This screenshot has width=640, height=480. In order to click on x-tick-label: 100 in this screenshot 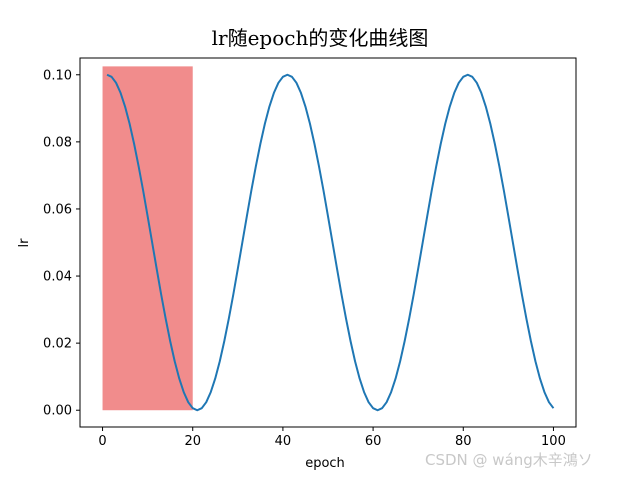, I will do `click(553, 441)`.